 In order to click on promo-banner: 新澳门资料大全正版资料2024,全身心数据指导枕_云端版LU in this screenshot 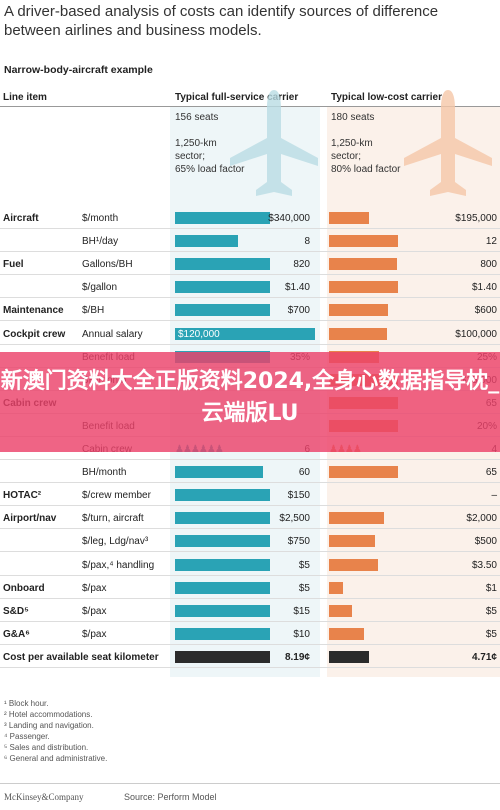, I will do `click(250, 402)`.